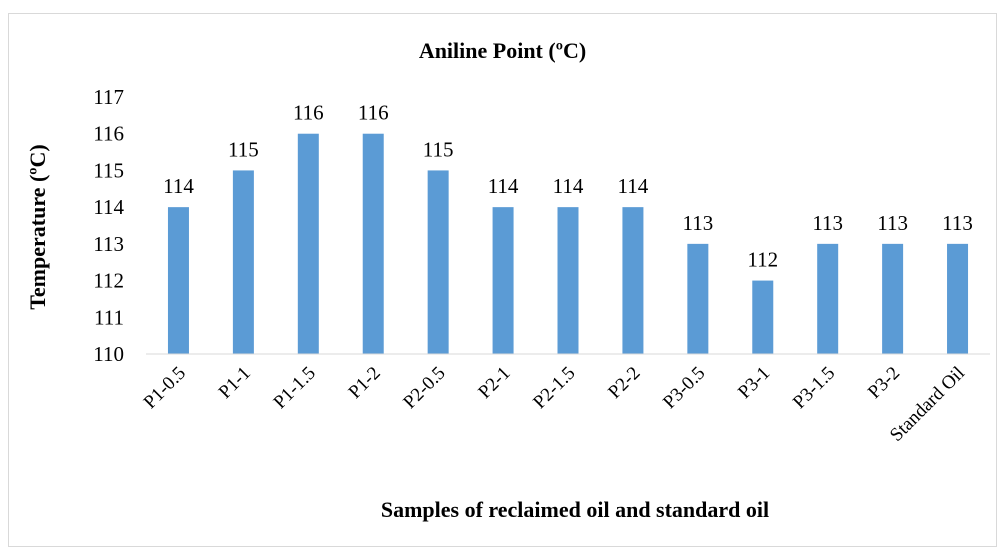 This screenshot has height=553, width=1005. What do you see at coordinates (684, 388) in the screenshot?
I see `x-tick-label: P3-0.5` at bounding box center [684, 388].